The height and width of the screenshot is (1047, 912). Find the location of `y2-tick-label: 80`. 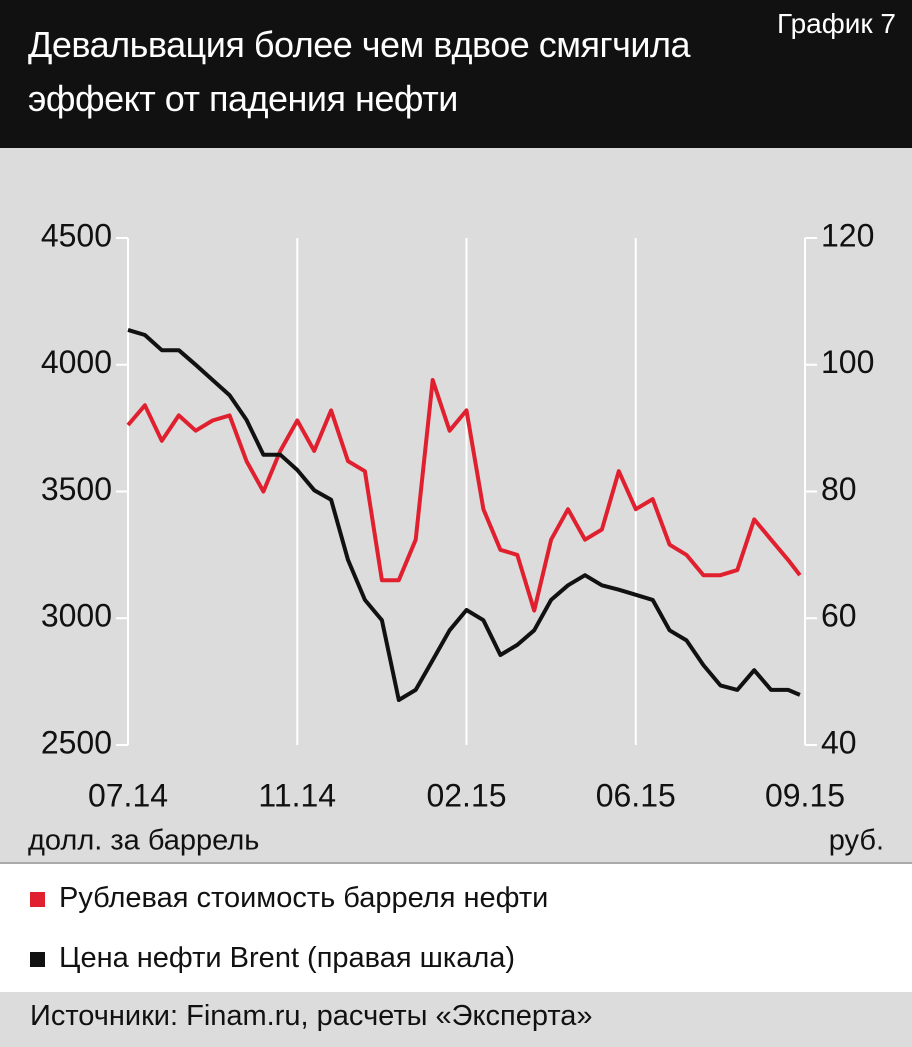

y2-tick-label: 80 is located at coordinates (839, 489).